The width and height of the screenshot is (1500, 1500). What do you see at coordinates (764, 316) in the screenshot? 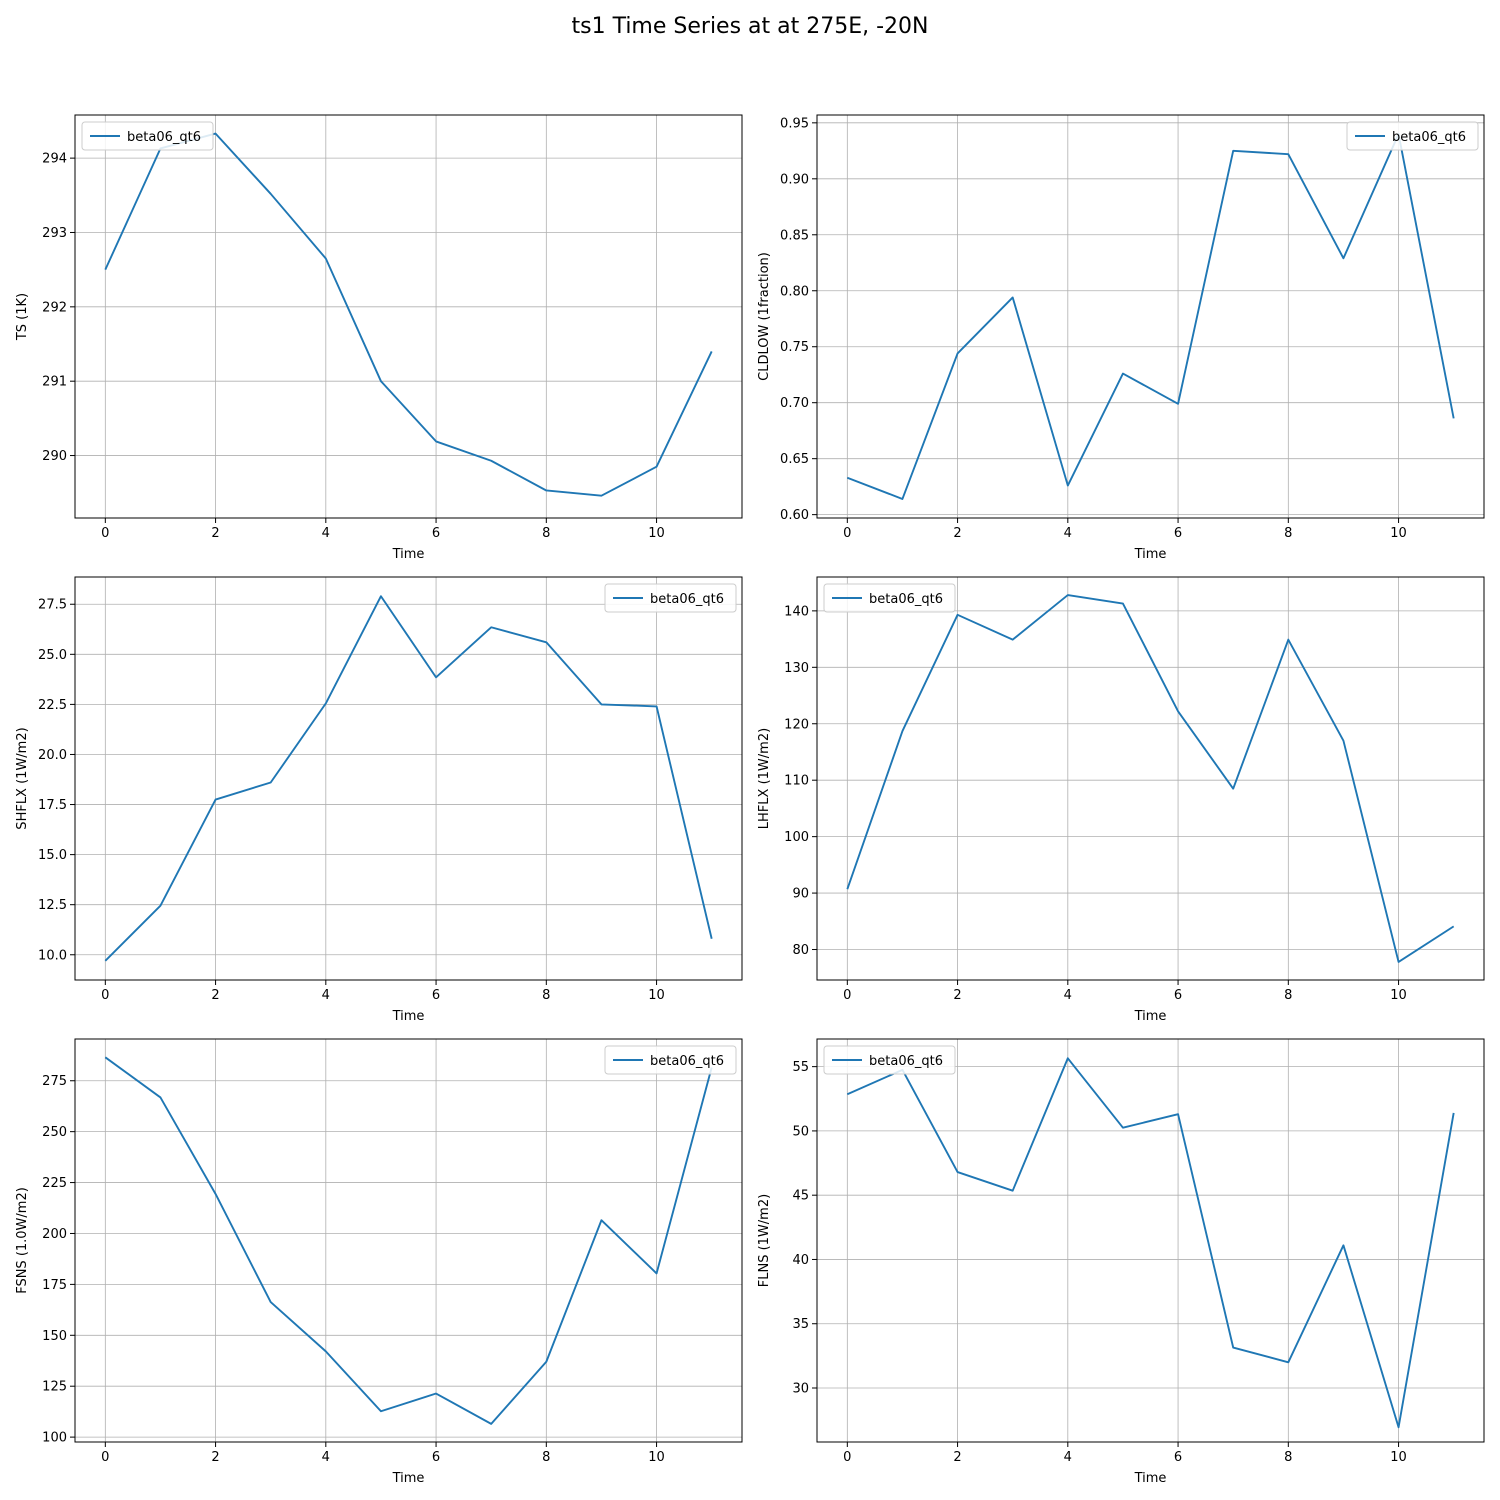
I see `y-axis-label: CLDLOW (1fraction)` at bounding box center [764, 316].